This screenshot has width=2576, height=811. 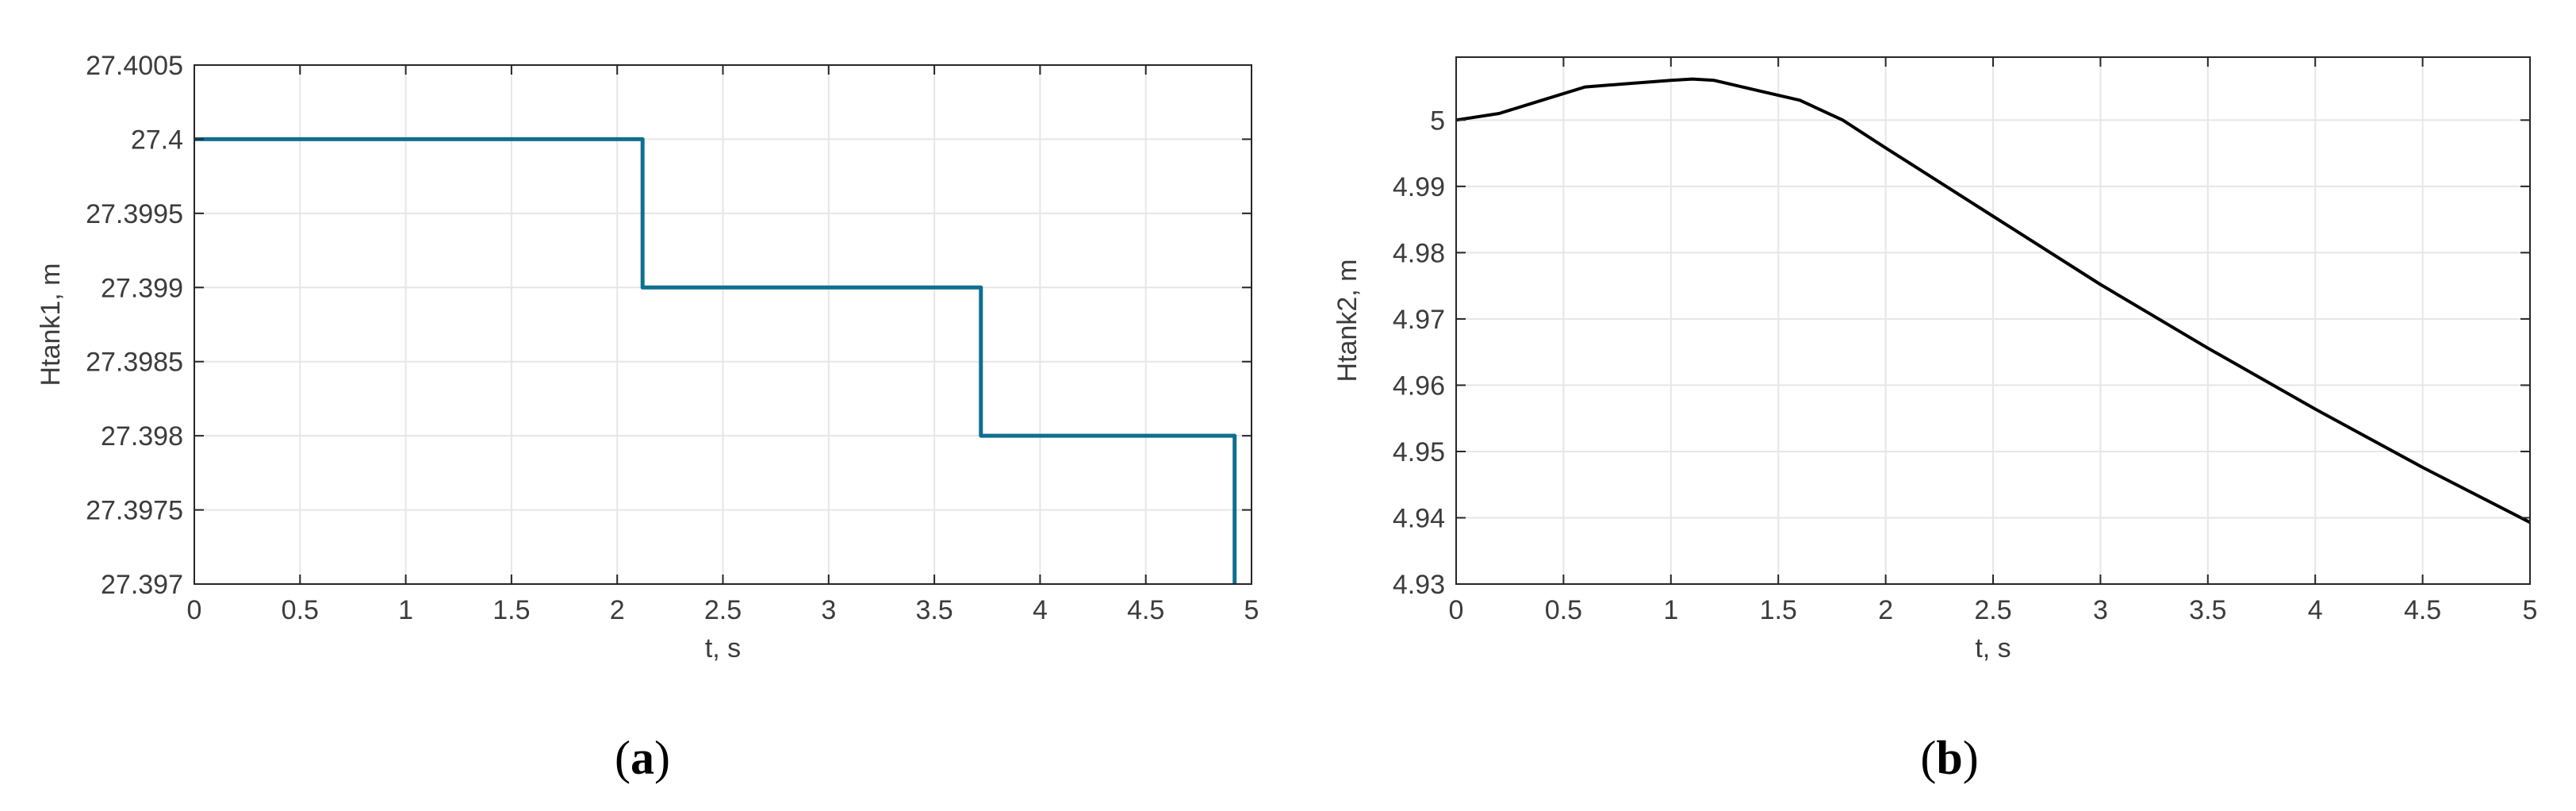 What do you see at coordinates (2100, 610) in the screenshot?
I see `panel-b-x-tick-label: 3` at bounding box center [2100, 610].